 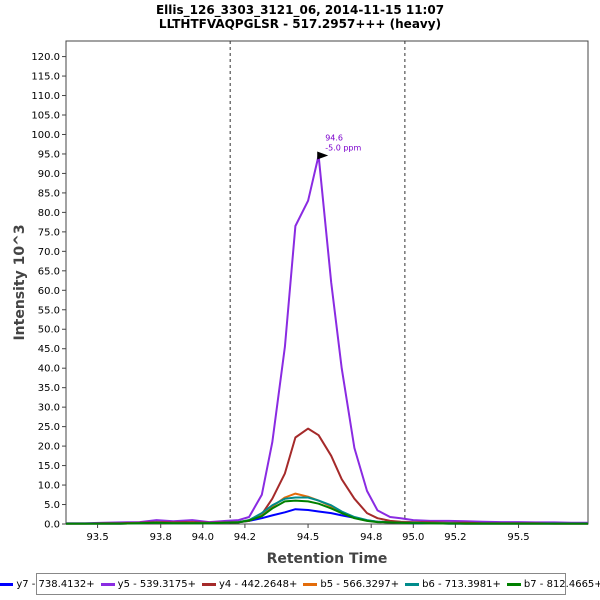 What do you see at coordinates (323, 155) in the screenshot?
I see `peak-marker-icon` at bounding box center [323, 155].